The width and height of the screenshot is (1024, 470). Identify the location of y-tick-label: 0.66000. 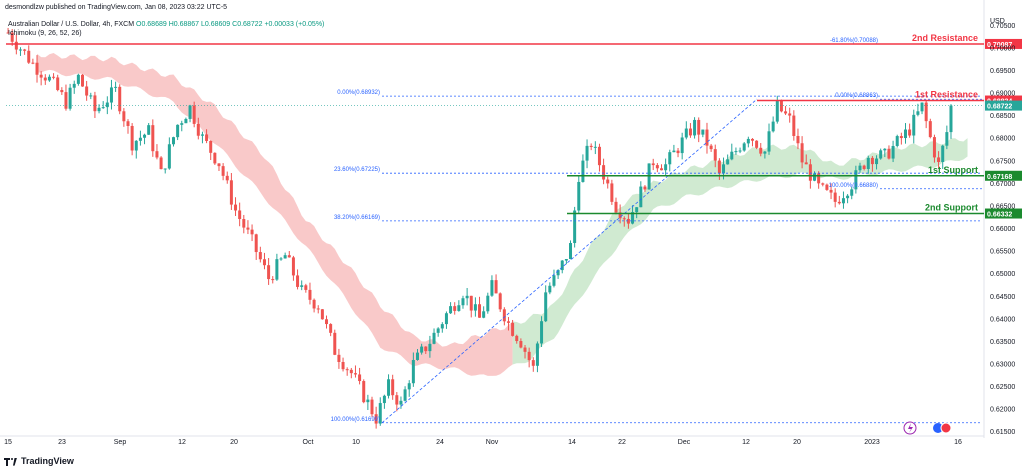
(1002, 229).